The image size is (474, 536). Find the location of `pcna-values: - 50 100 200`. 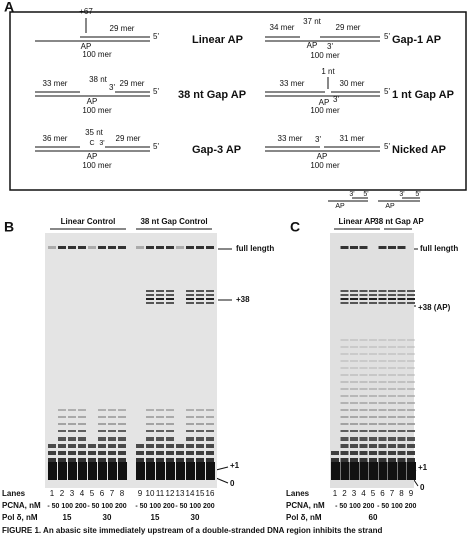

pcna-values: - 50 100 200 is located at coordinates (154, 506).